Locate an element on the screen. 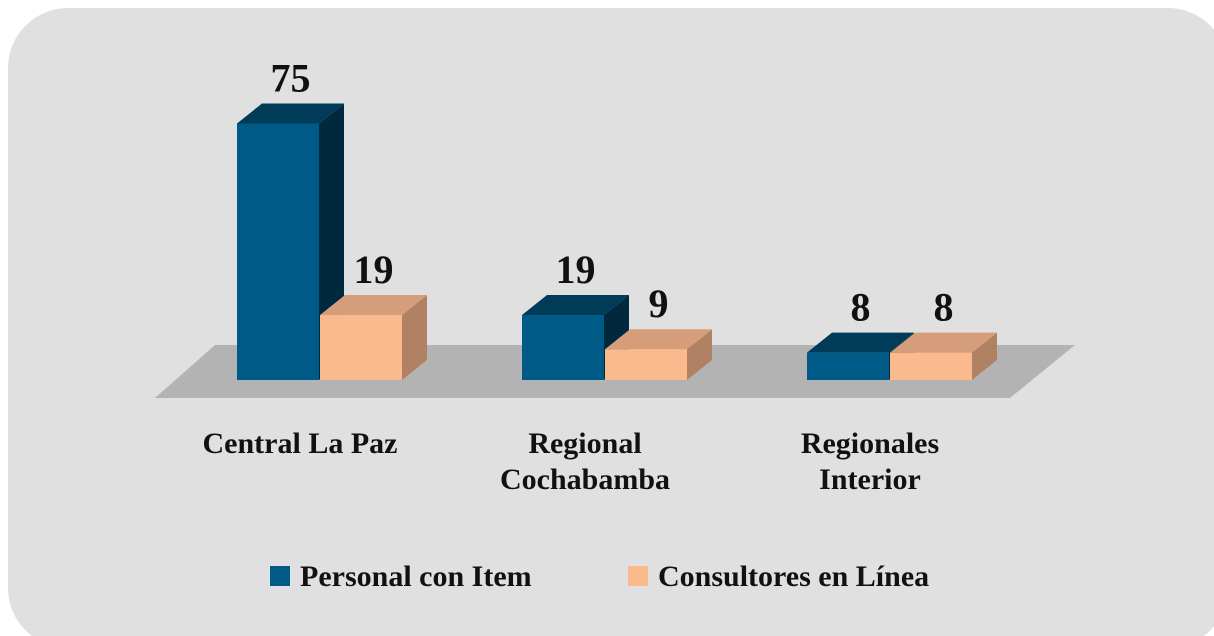  category-label: Central La Paz is located at coordinates (300, 443).